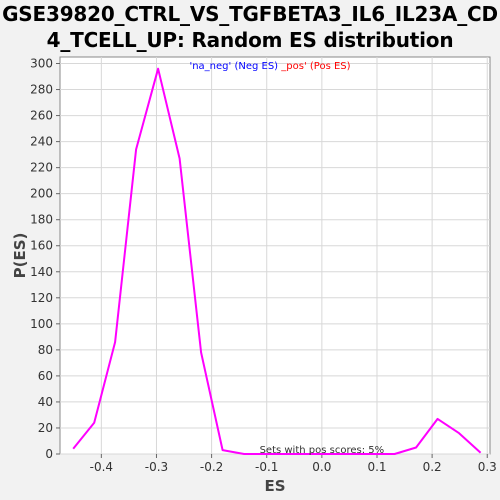  What do you see at coordinates (322, 450) in the screenshot?
I see `pos-scores-annotation: Sets with pos scores: 5%` at bounding box center [322, 450].